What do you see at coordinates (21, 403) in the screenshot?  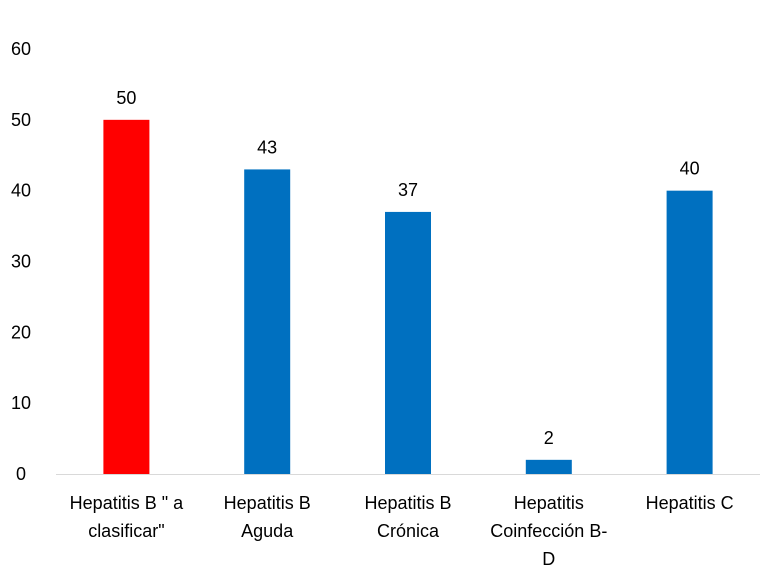 I see `y-tick-label: 10` at bounding box center [21, 403].